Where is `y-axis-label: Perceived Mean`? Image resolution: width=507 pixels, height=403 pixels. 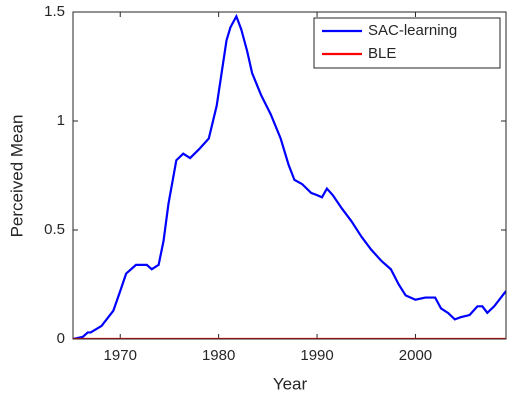 y-axis-label: Perceived Mean is located at coordinates (16, 176).